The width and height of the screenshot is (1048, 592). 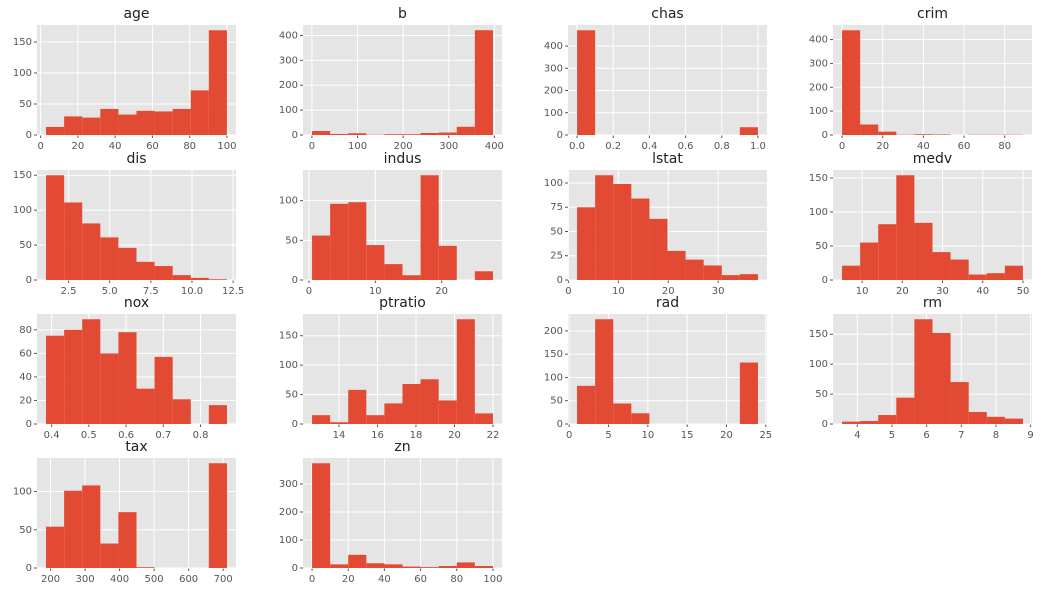 I want to click on subplot: 200 300 400 500 600 700 0 50 100 tax, so click(x=124, y=512).